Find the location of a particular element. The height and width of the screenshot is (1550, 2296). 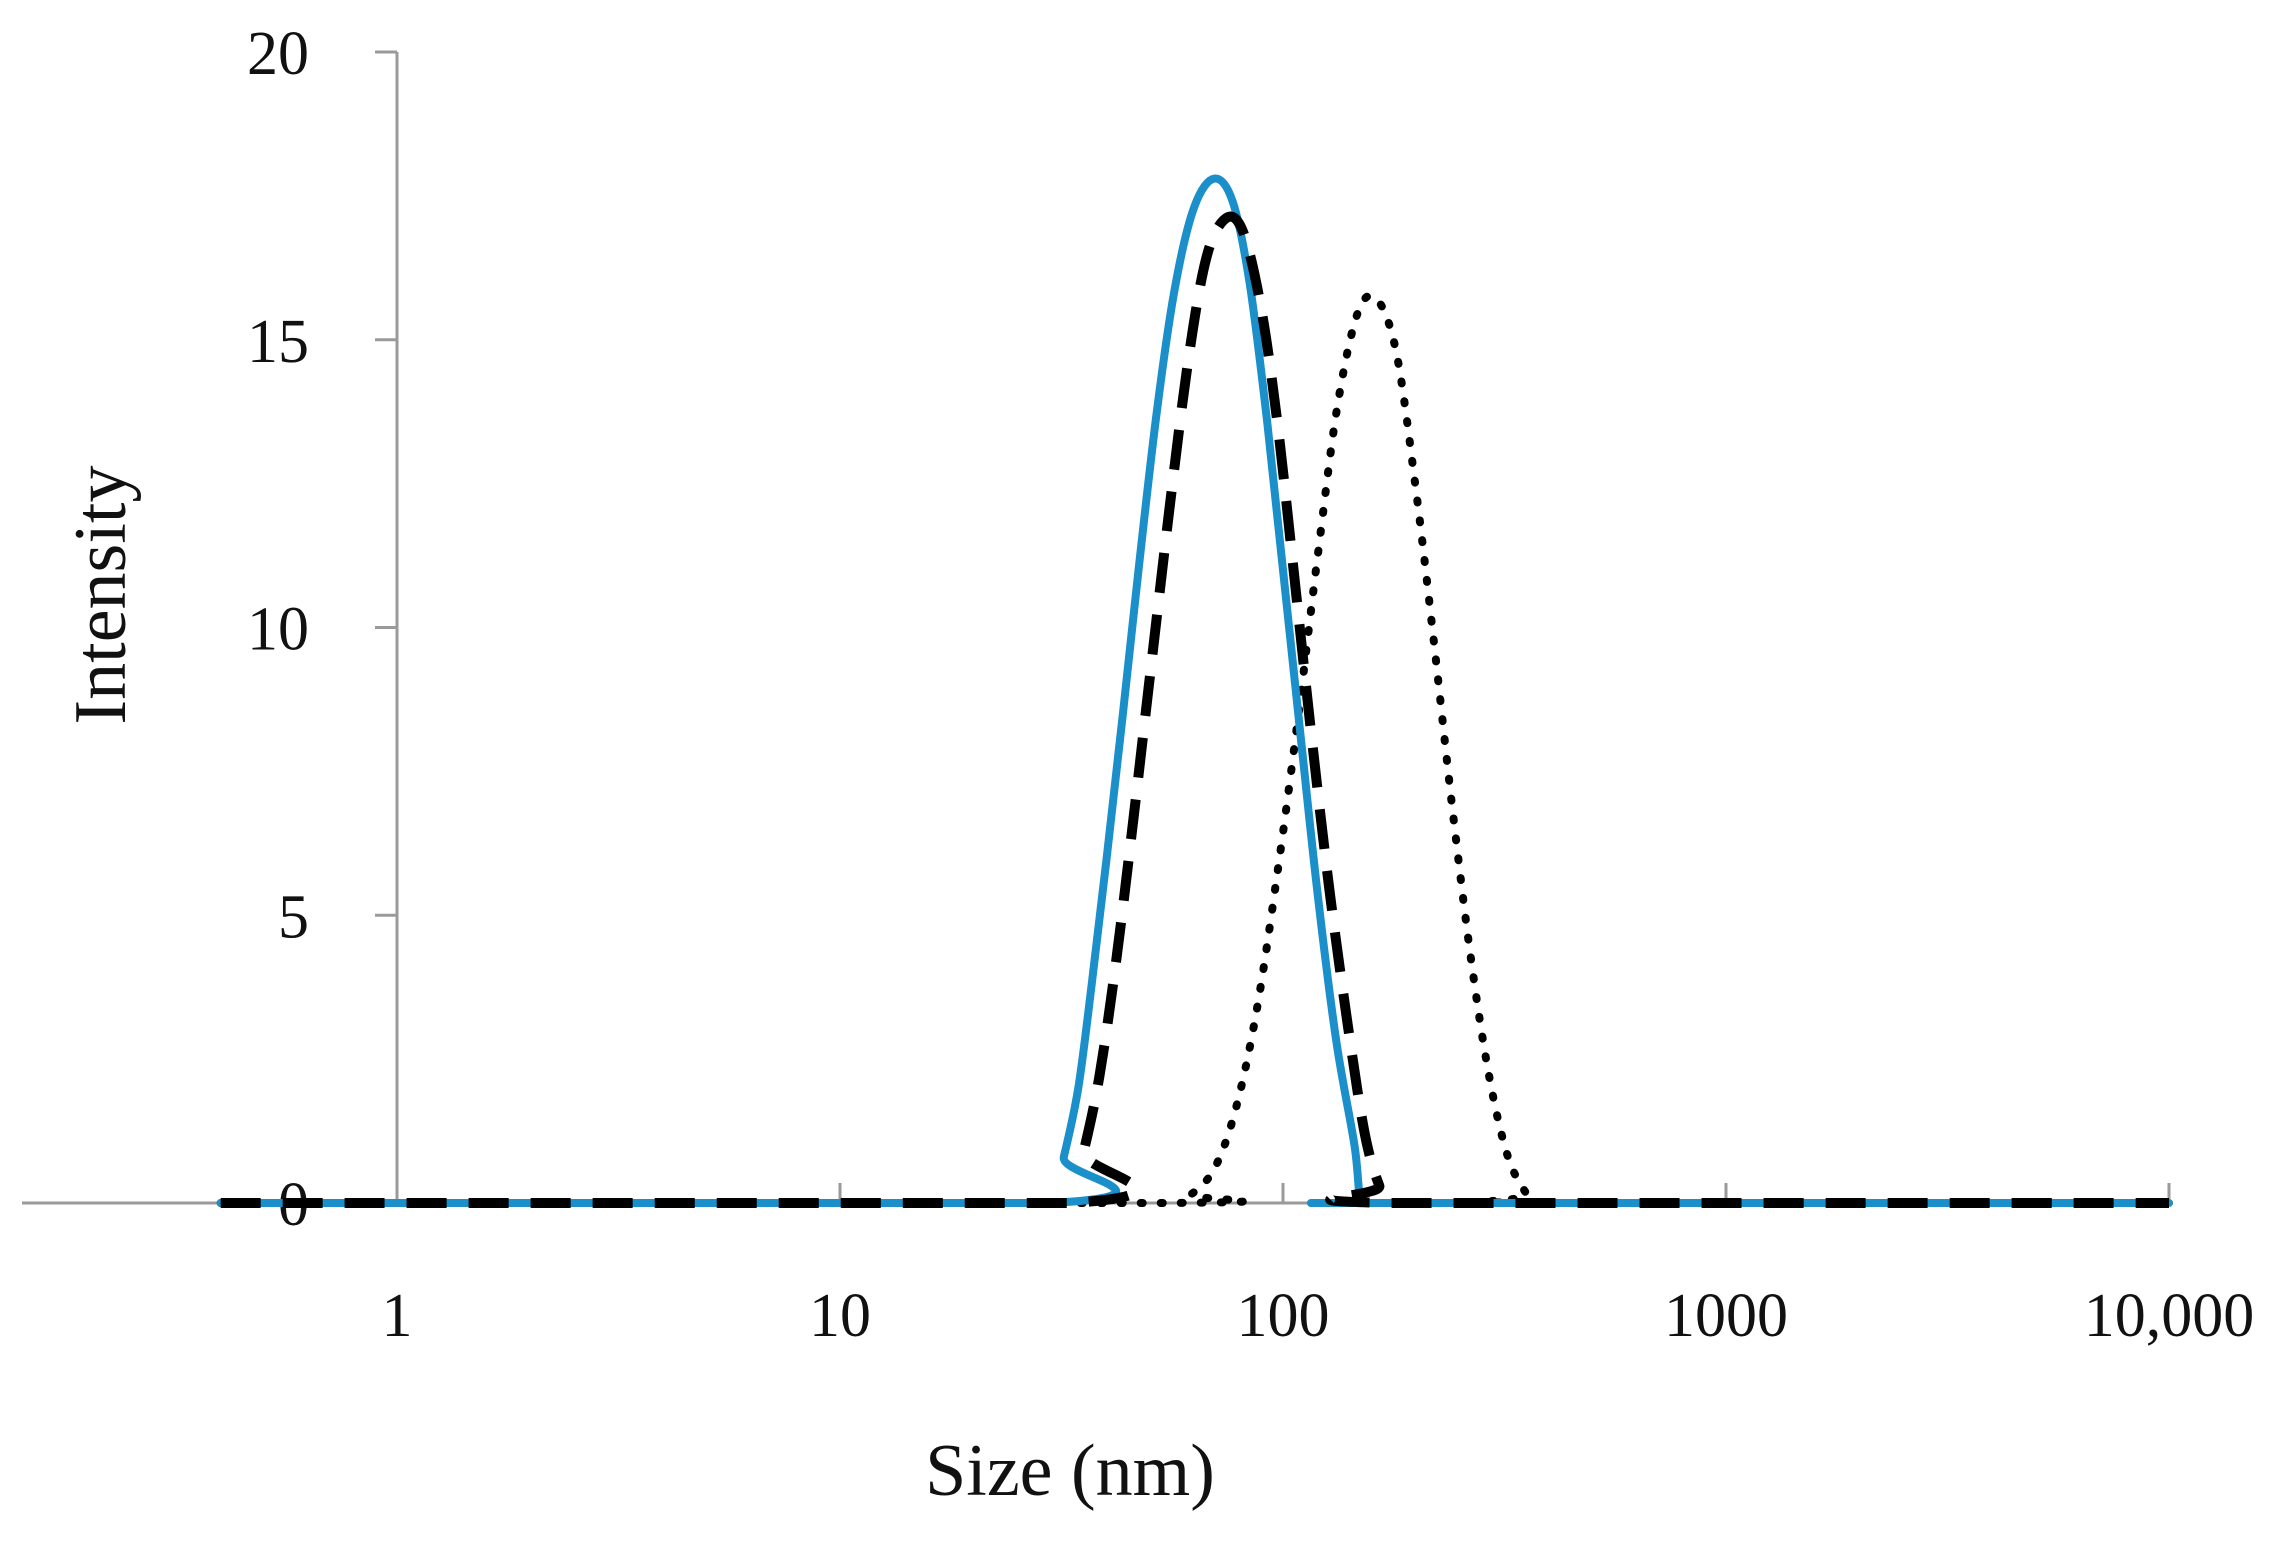

x-tick-label: 100 is located at coordinates (1283, 1316).